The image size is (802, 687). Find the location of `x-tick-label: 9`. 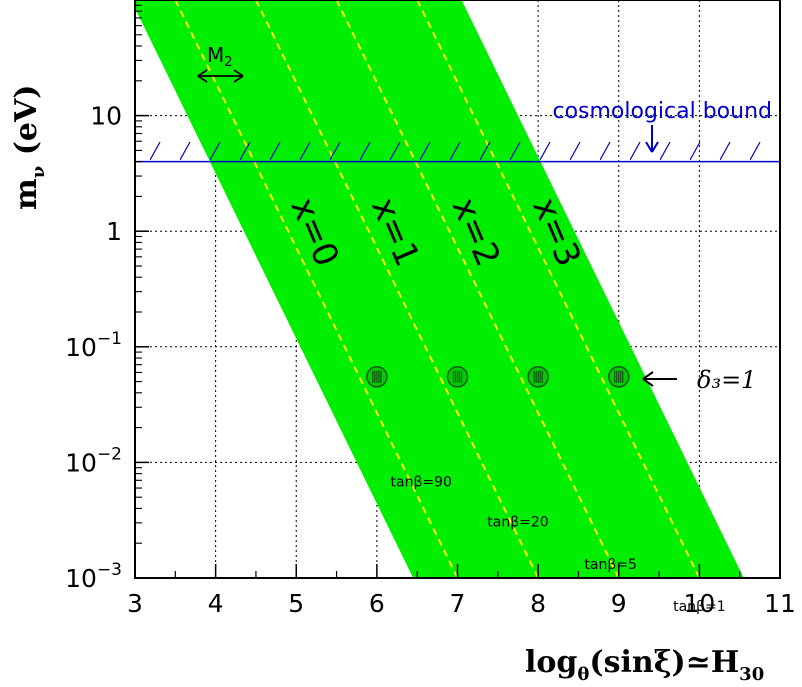

x-tick-label: 9 is located at coordinates (619, 603).